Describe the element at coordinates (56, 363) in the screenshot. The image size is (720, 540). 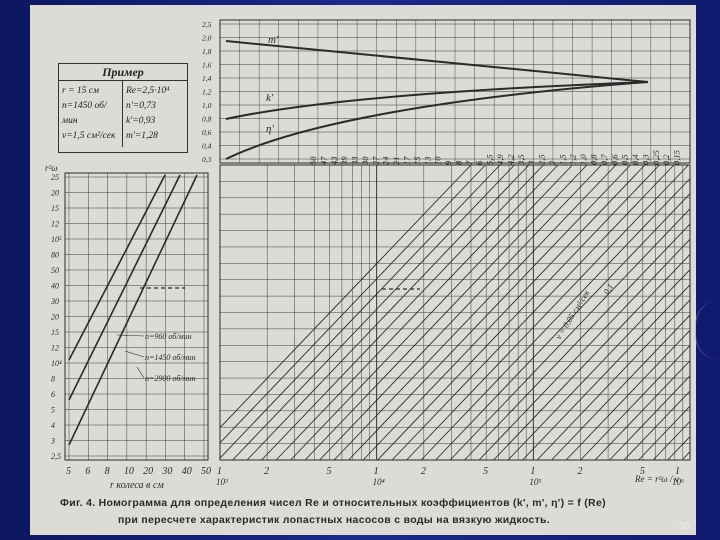
I see `left-y-tick: 10⁴` at that location.